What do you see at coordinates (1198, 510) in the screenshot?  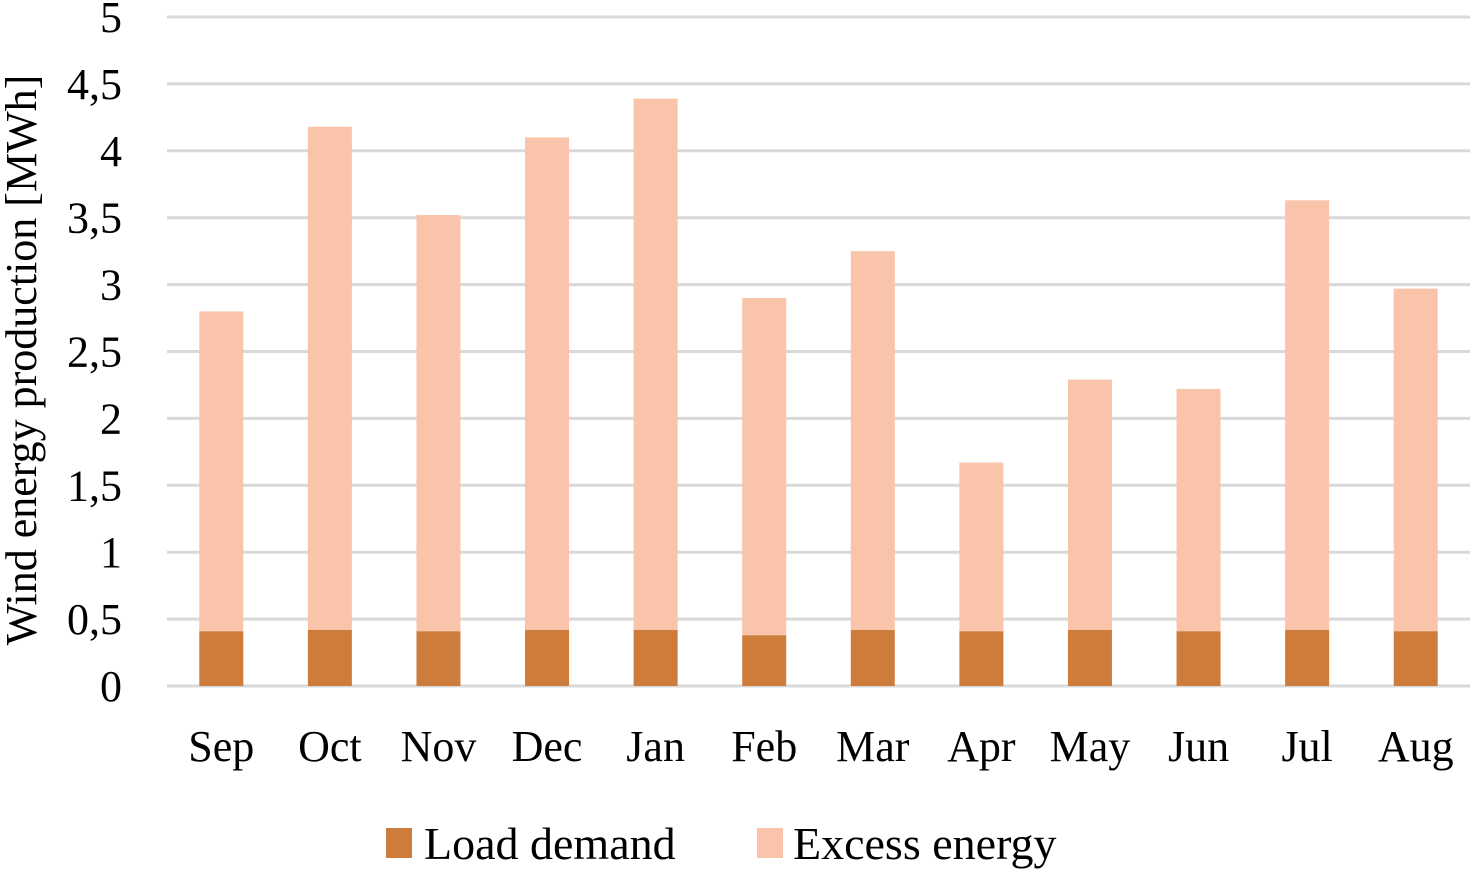 I see `bar-excess-energy-jun` at bounding box center [1198, 510].